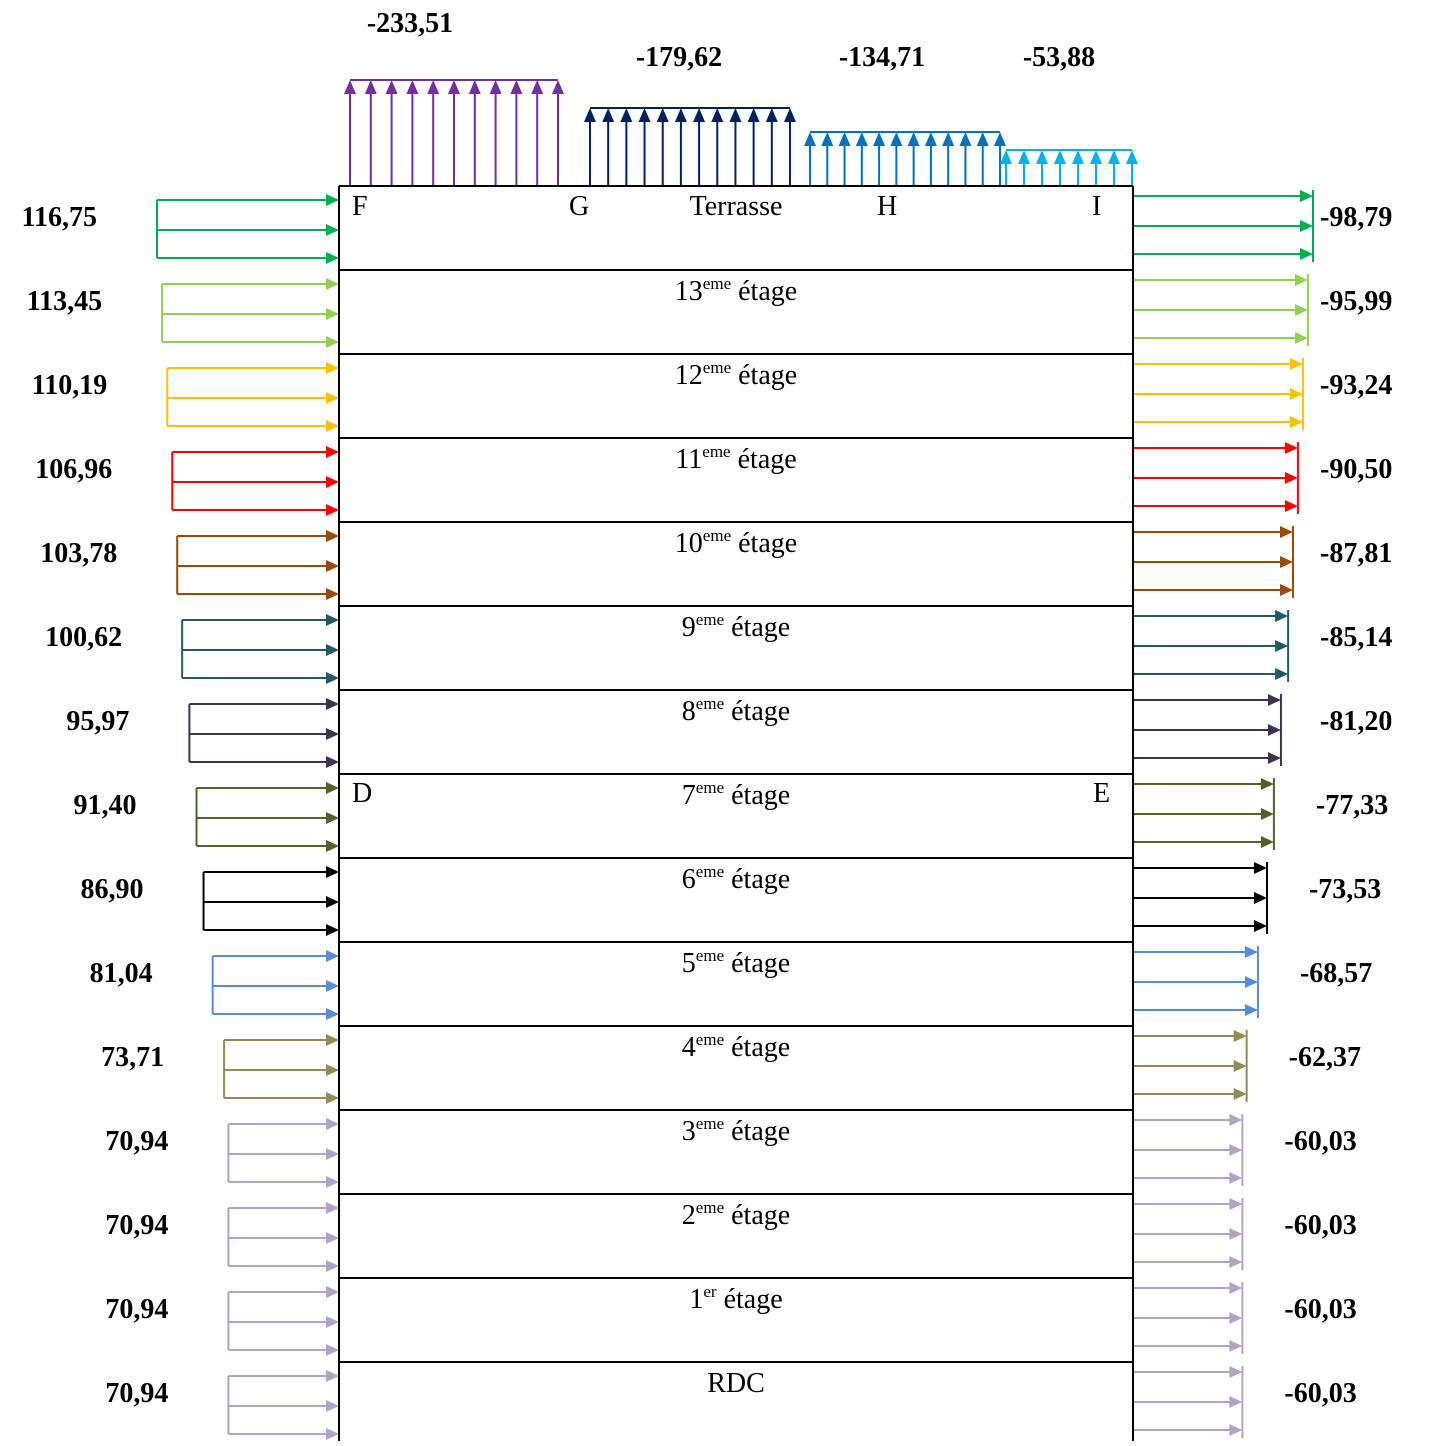 This screenshot has height=1446, width=1446. I want to click on level-12-label: 12eme étage, so click(736, 374).